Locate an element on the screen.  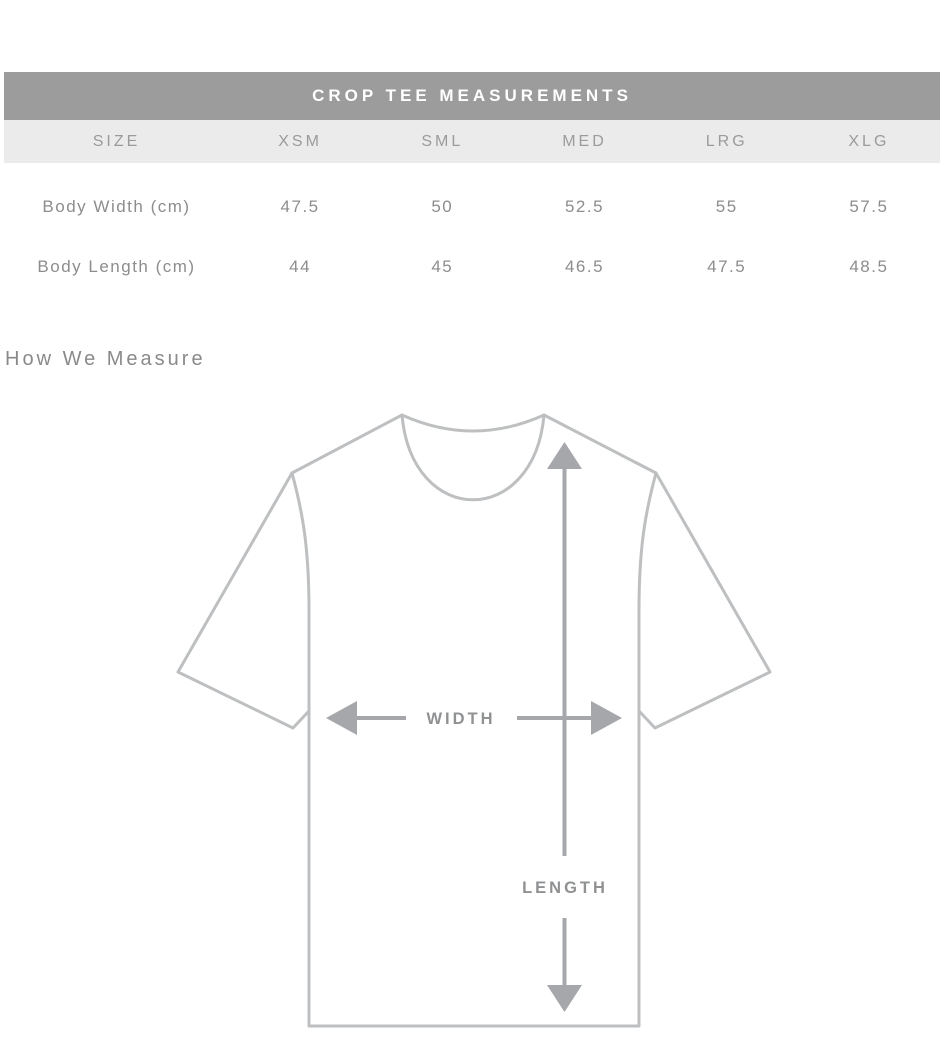
length-arrow: LENGTH is located at coordinates (565, 727).